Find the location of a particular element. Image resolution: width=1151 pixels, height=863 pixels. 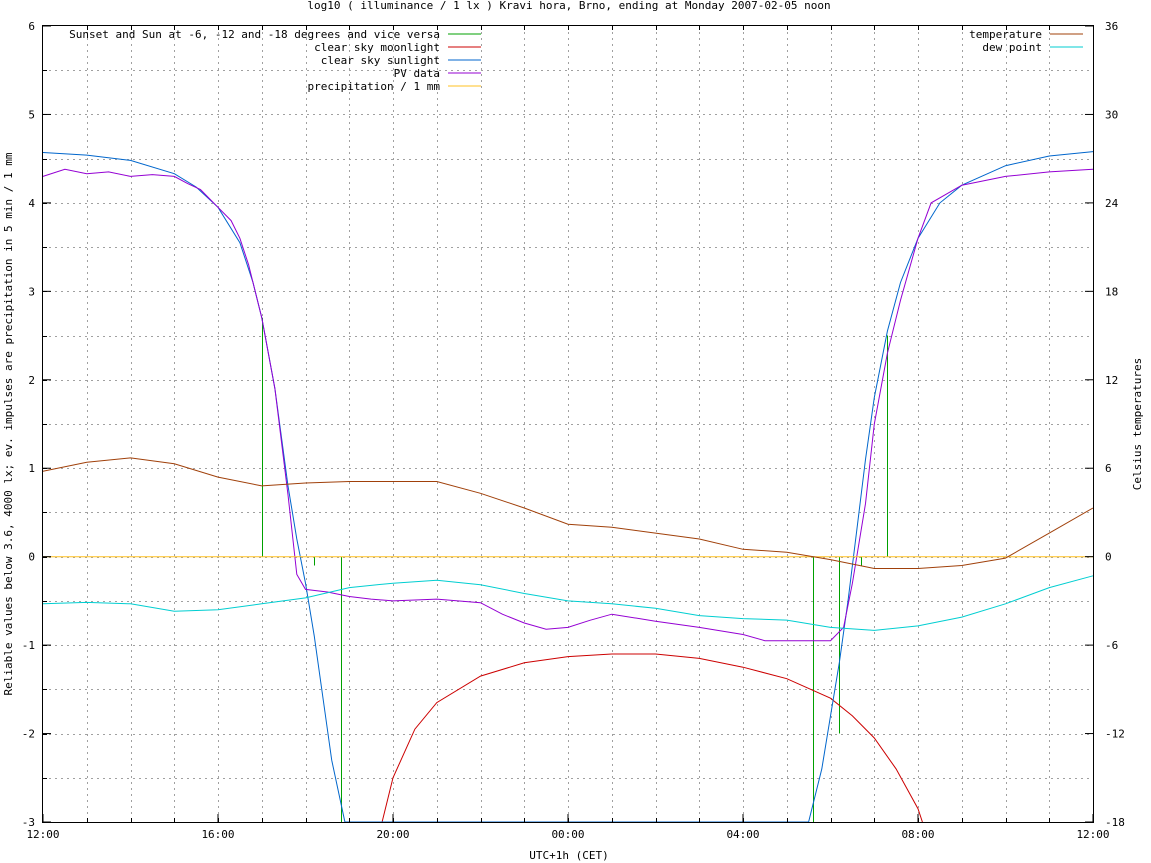

y2-tick-label: 36 is located at coordinates (1111, 26).